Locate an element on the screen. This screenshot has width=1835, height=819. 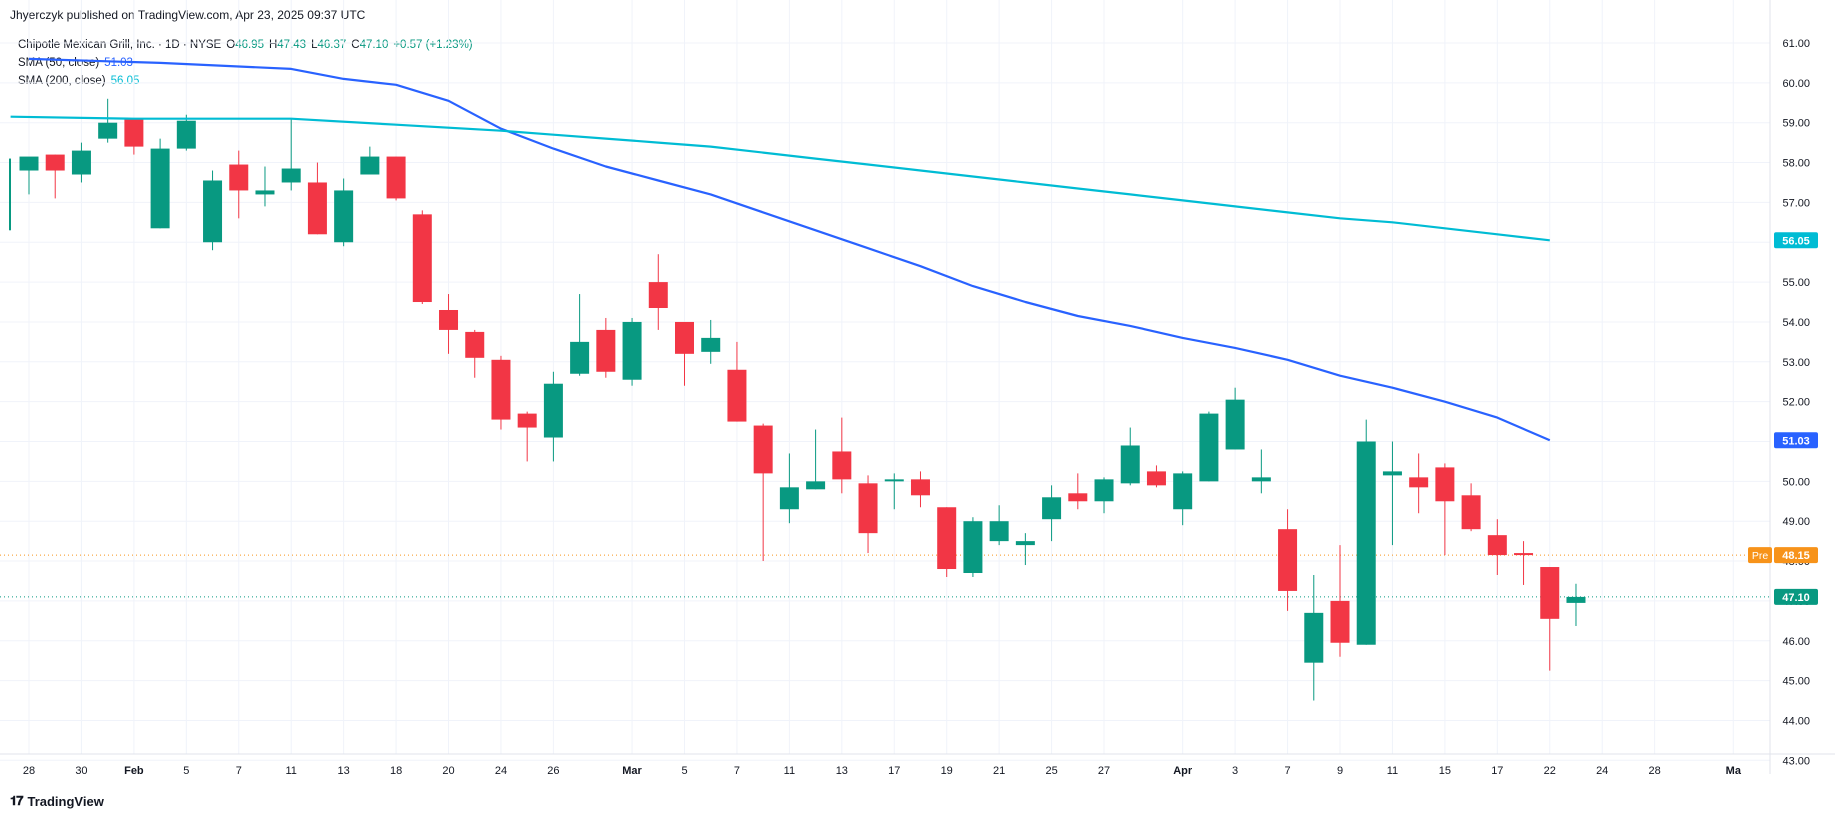
tradingview-logo: 𝟏𝟕 TradingView is located at coordinates (57, 801).